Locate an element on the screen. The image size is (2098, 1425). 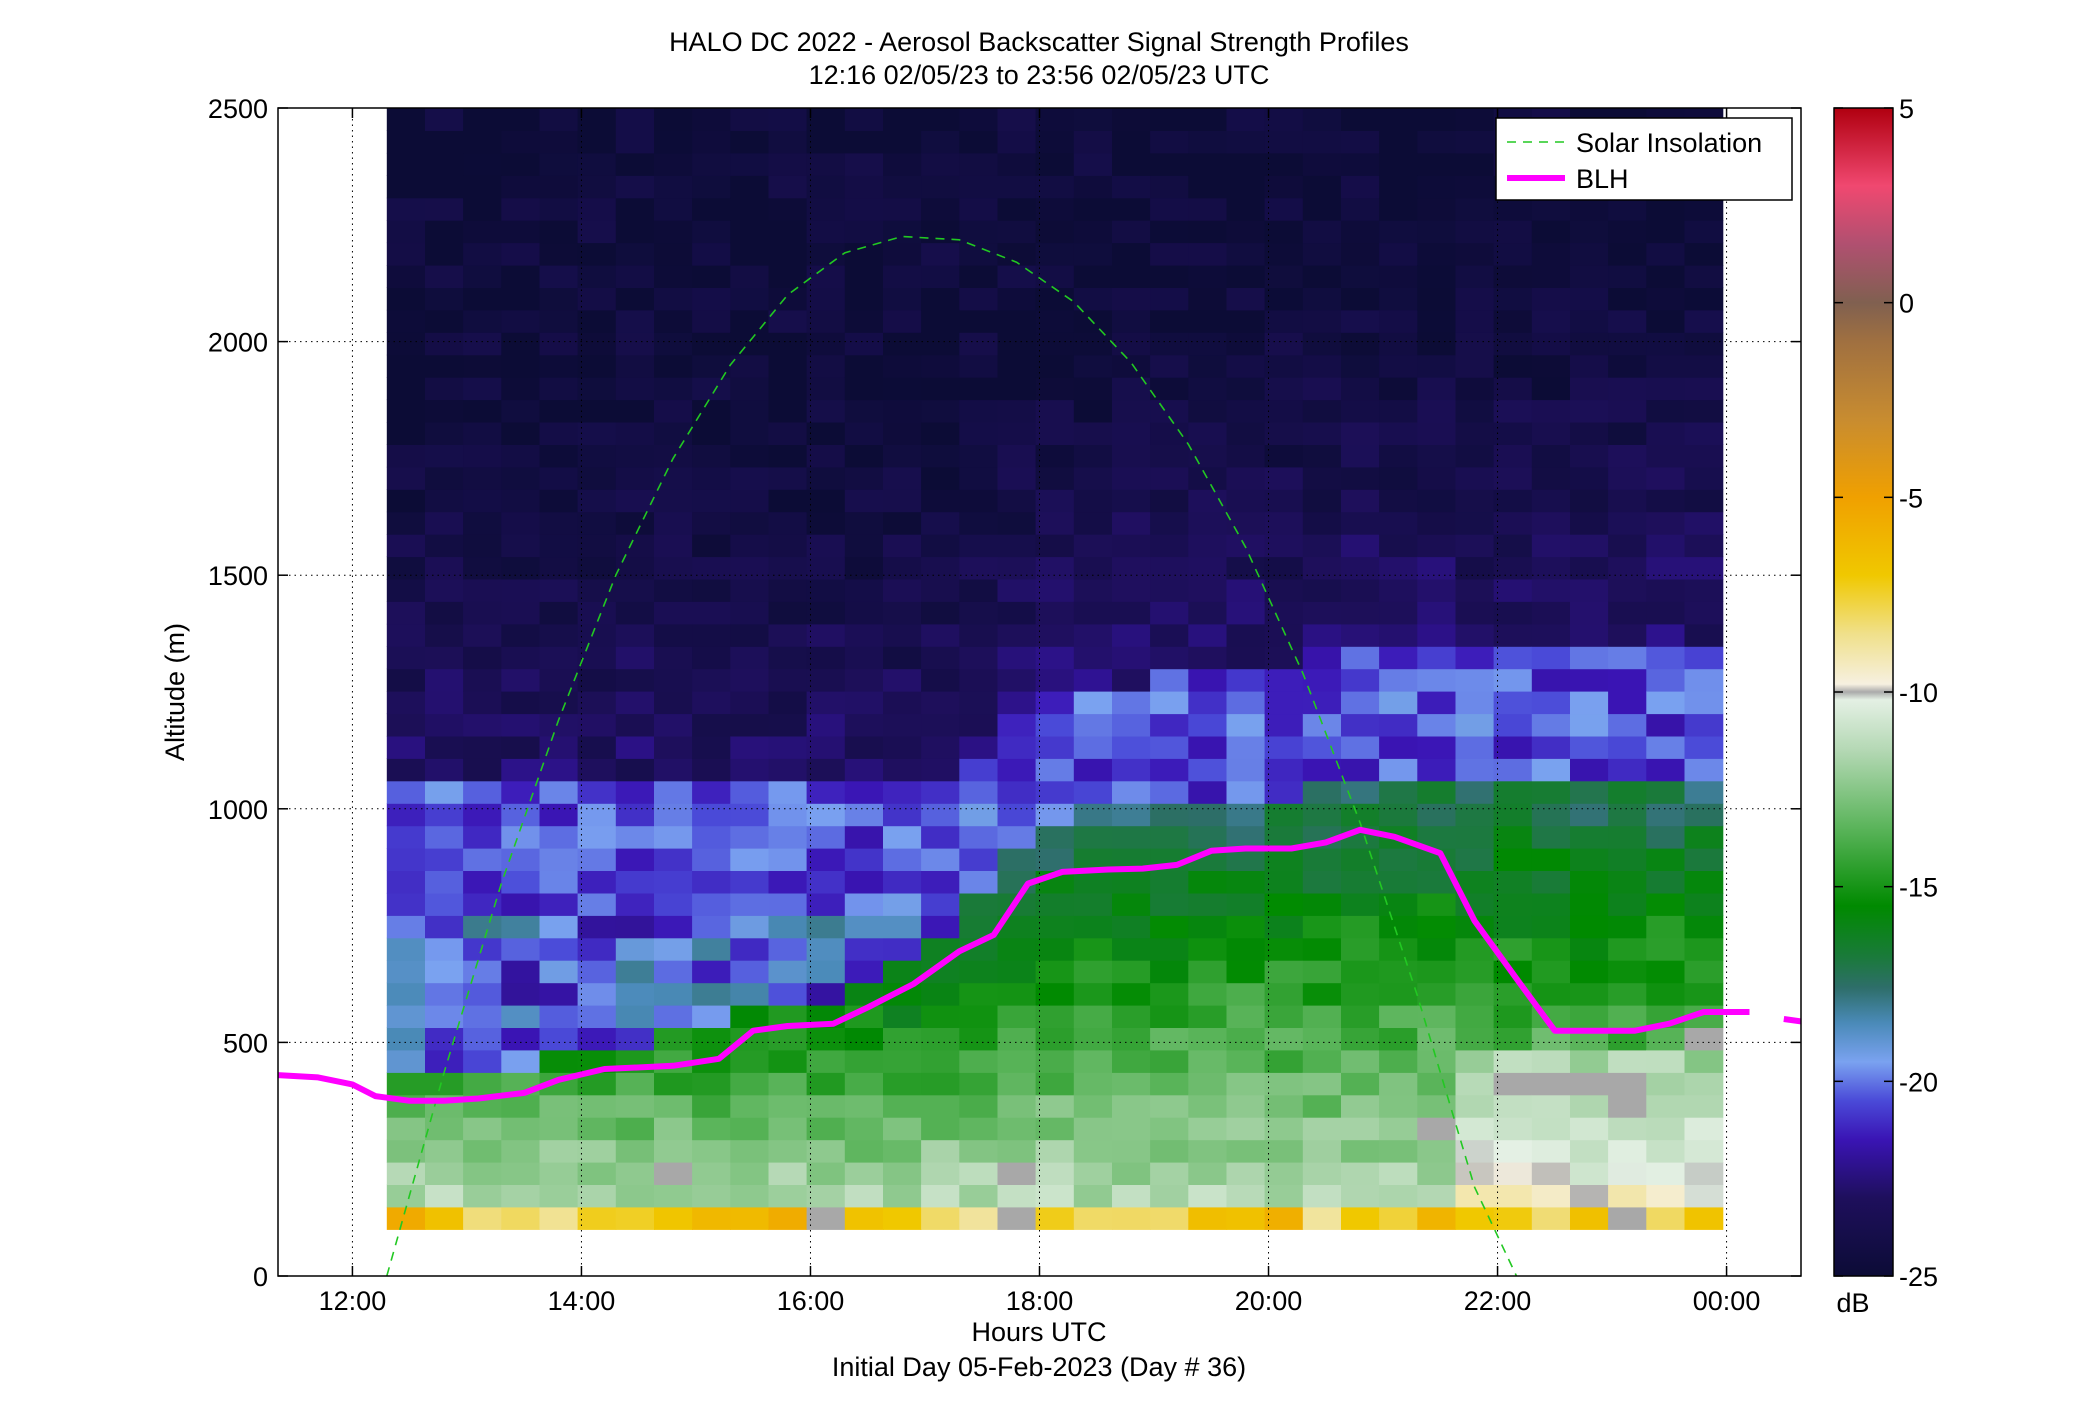
x-axis-label: Hours UTC is located at coordinates (1038, 1332).